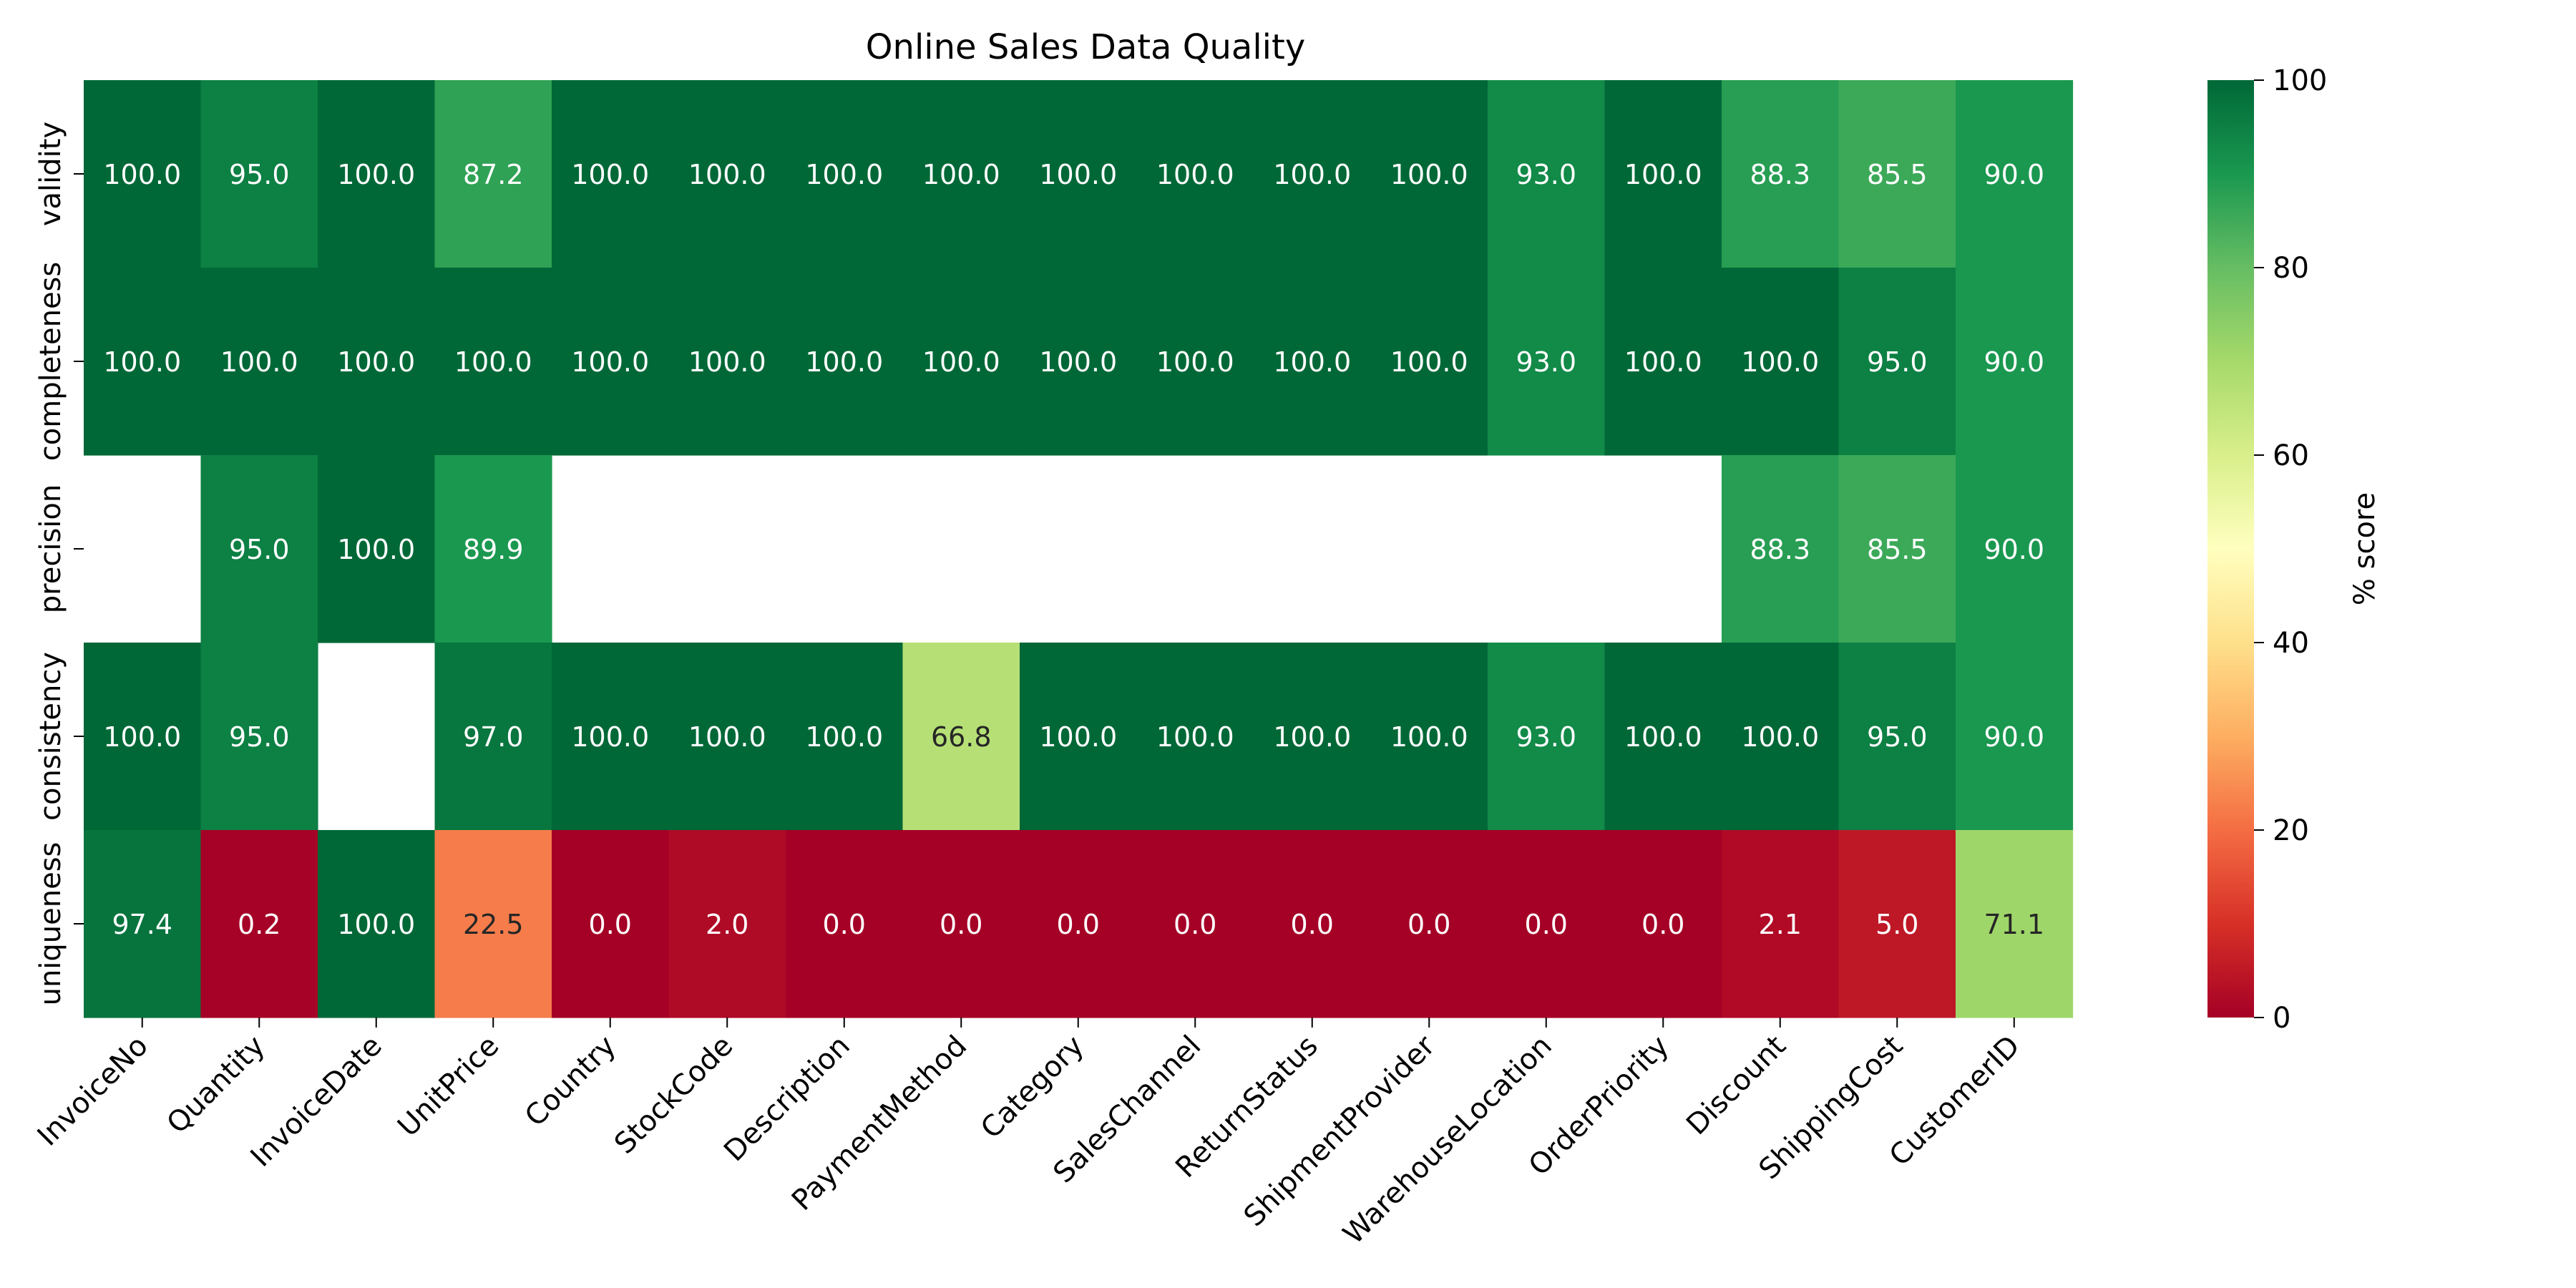  What do you see at coordinates (2364, 548) in the screenshot?
I see `colorbar-label: % score` at bounding box center [2364, 548].